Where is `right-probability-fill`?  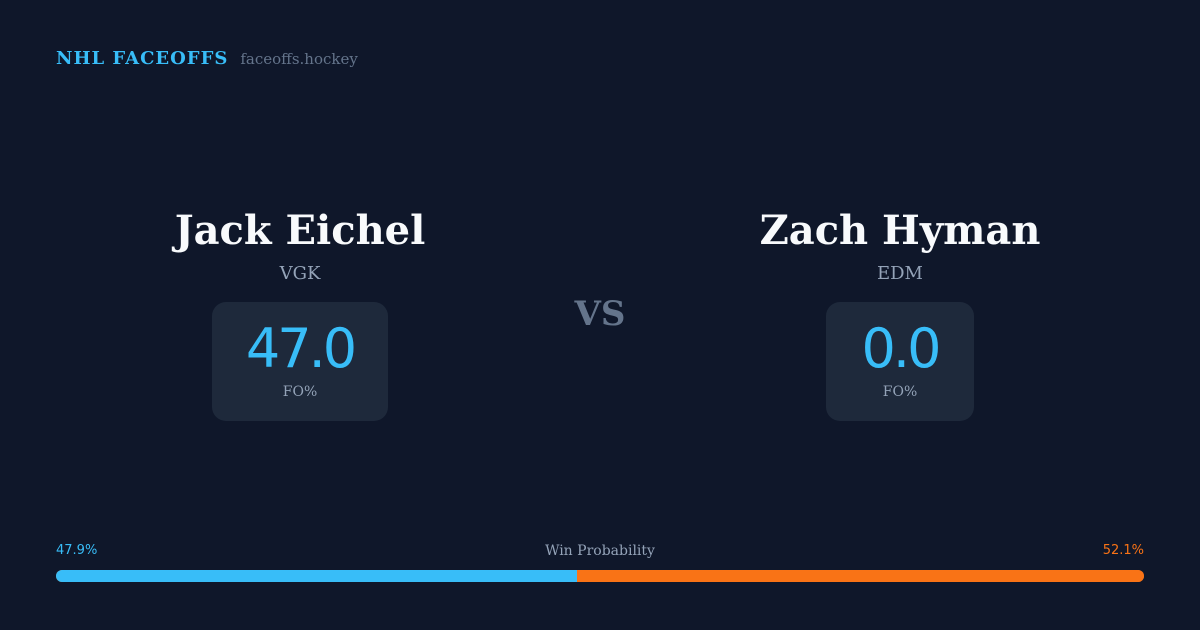
right-probability-fill is located at coordinates (860, 576).